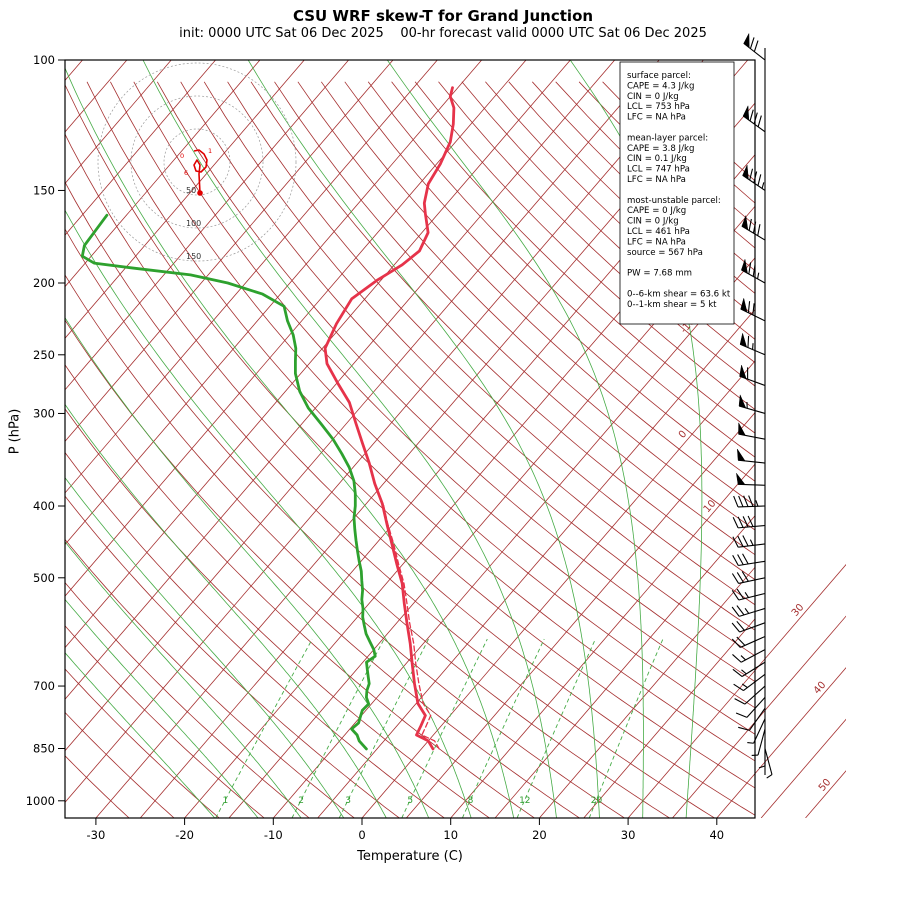 This screenshot has width=900, height=900. I want to click on info-box-line: CAPE = 3.8 J/kg, so click(660, 149).